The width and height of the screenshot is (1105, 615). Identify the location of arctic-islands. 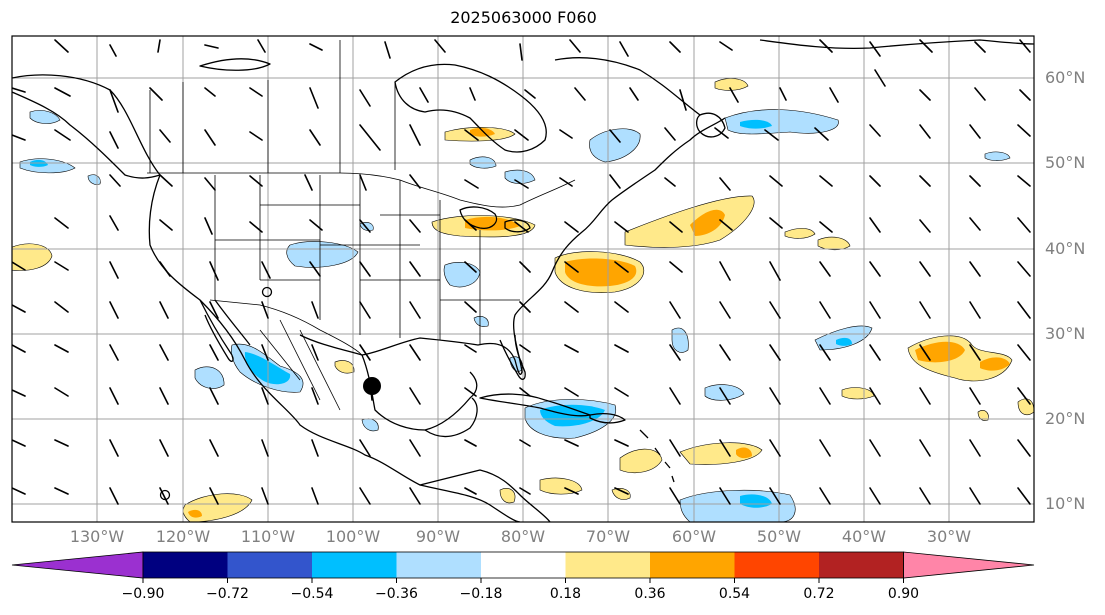
(235, 64).